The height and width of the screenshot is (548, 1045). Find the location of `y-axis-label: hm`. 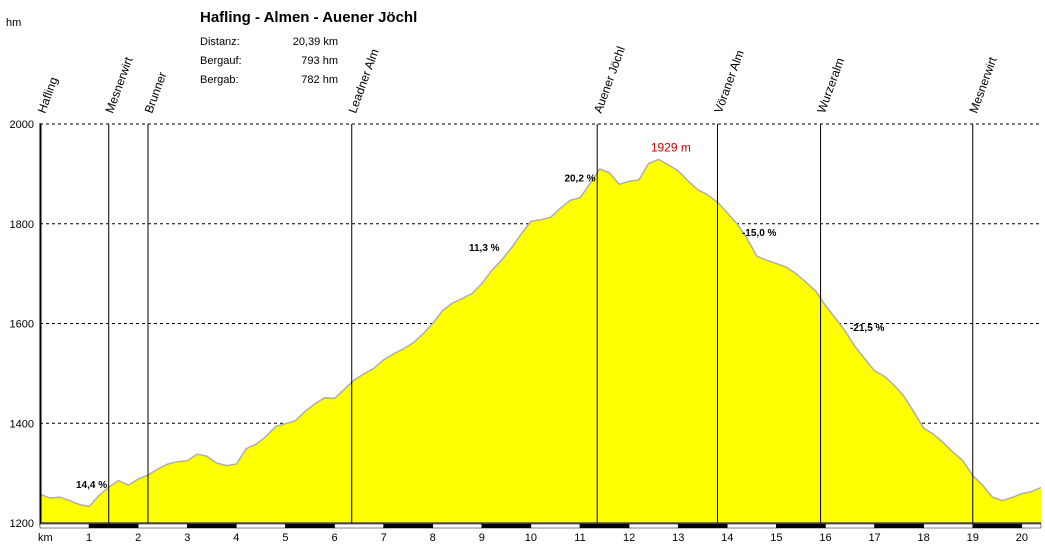

y-axis-label: hm is located at coordinates (13, 23).